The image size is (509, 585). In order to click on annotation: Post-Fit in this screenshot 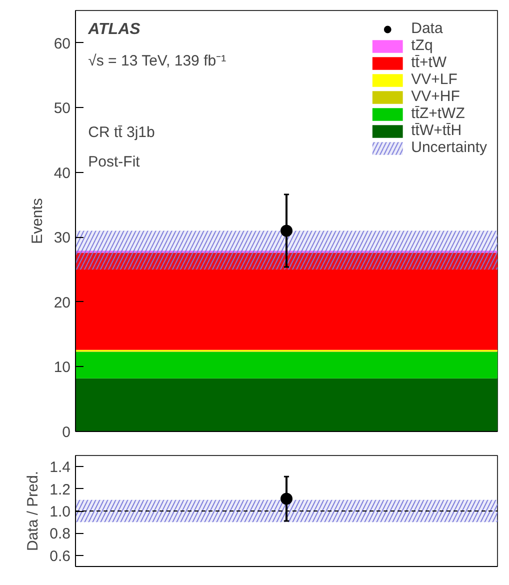, I will do `click(114, 162)`.